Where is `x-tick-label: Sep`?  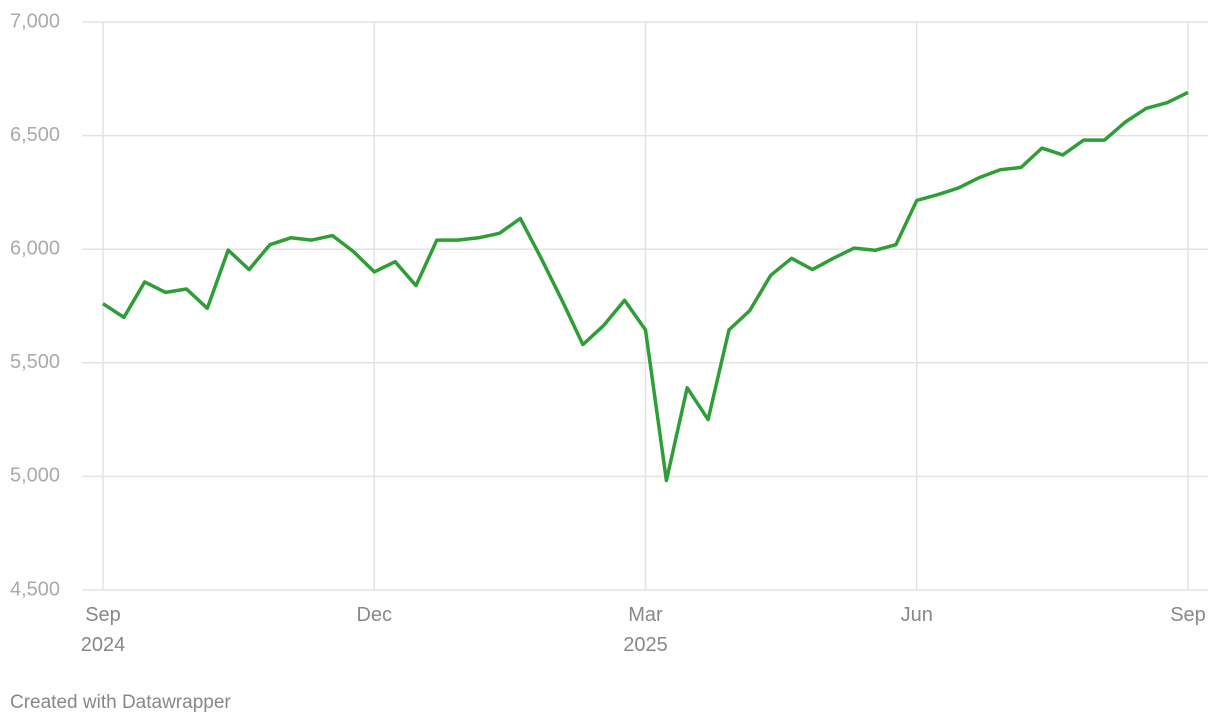
x-tick-label: Sep is located at coordinates (1188, 615).